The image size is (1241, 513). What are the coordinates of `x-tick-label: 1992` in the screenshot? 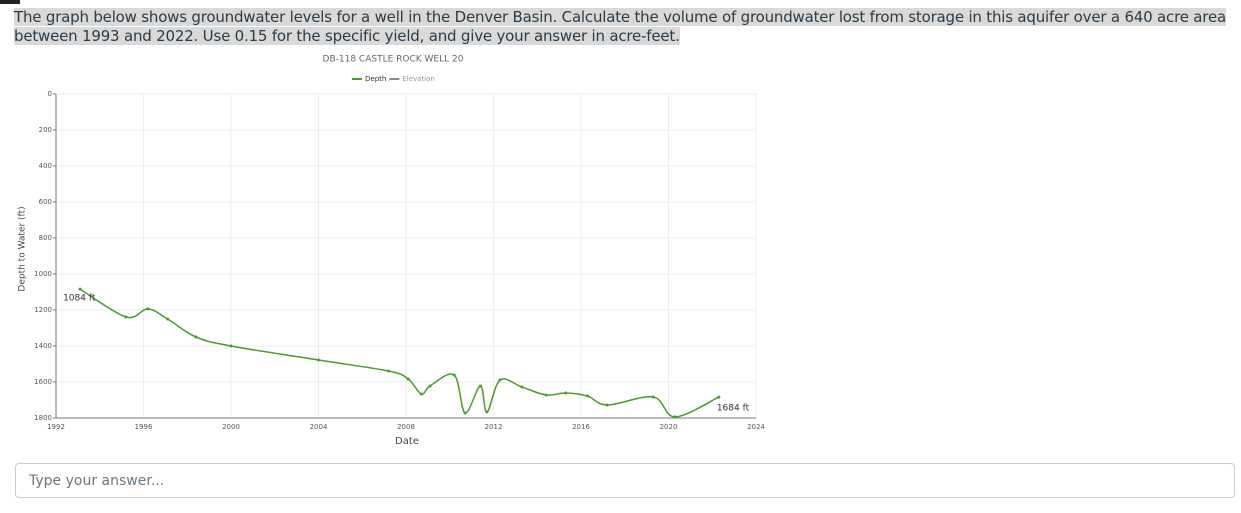 It's located at (56, 427).